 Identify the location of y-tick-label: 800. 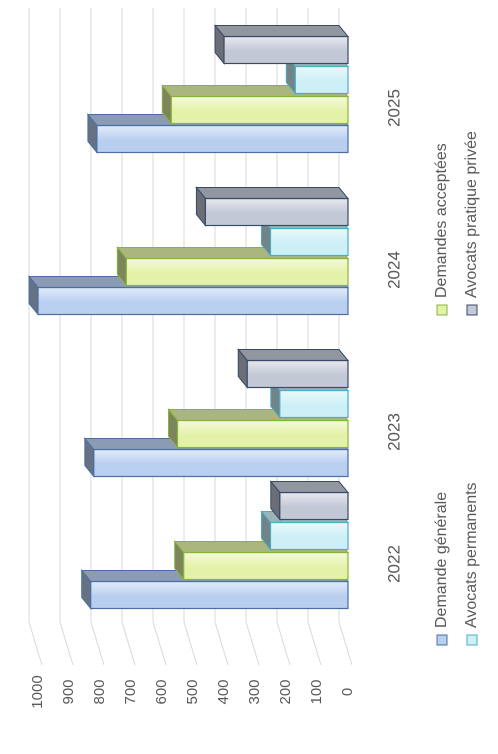
(99, 691).